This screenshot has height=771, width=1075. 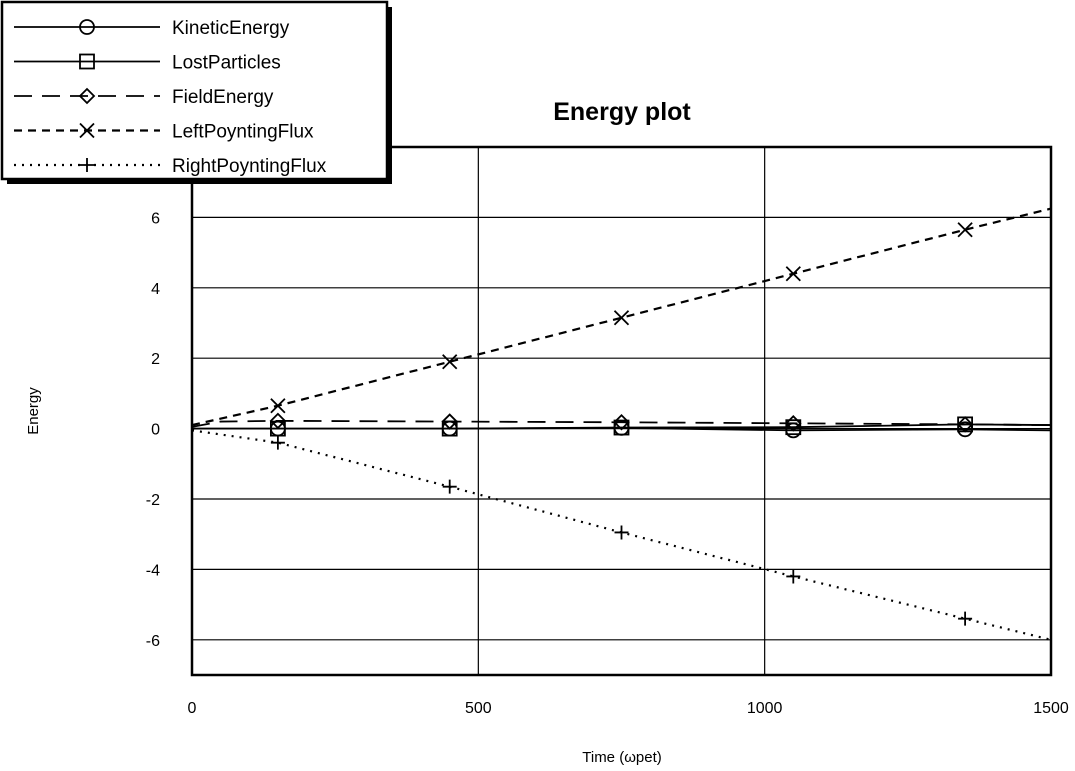 What do you see at coordinates (226, 63) in the screenshot?
I see `legend-label: LostParticles` at bounding box center [226, 63].